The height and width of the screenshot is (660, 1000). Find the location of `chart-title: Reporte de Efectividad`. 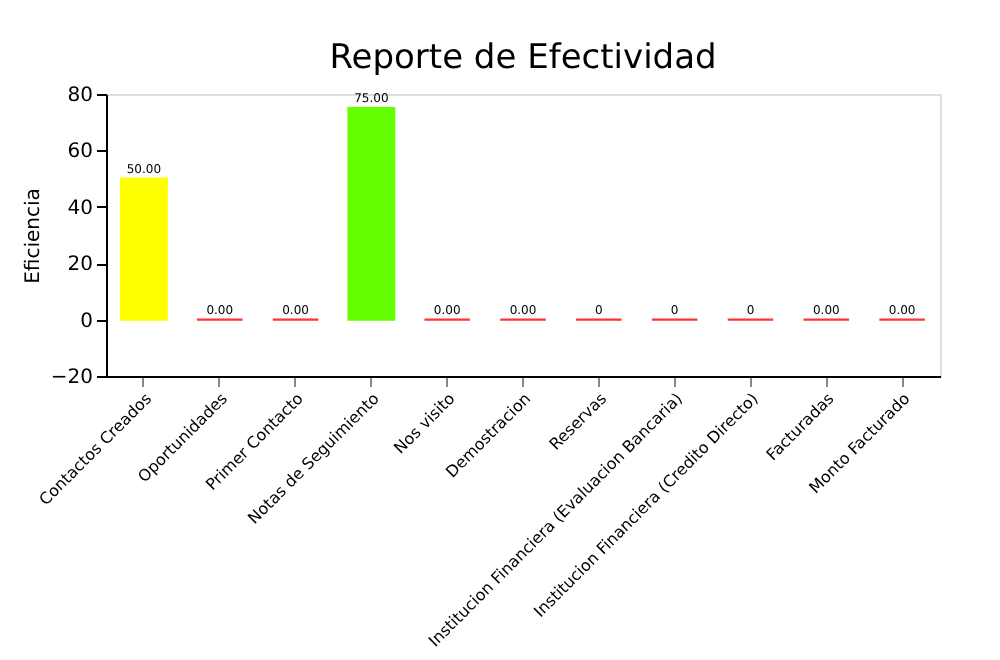

chart-title: Reporte de Efectividad is located at coordinates (523, 58).